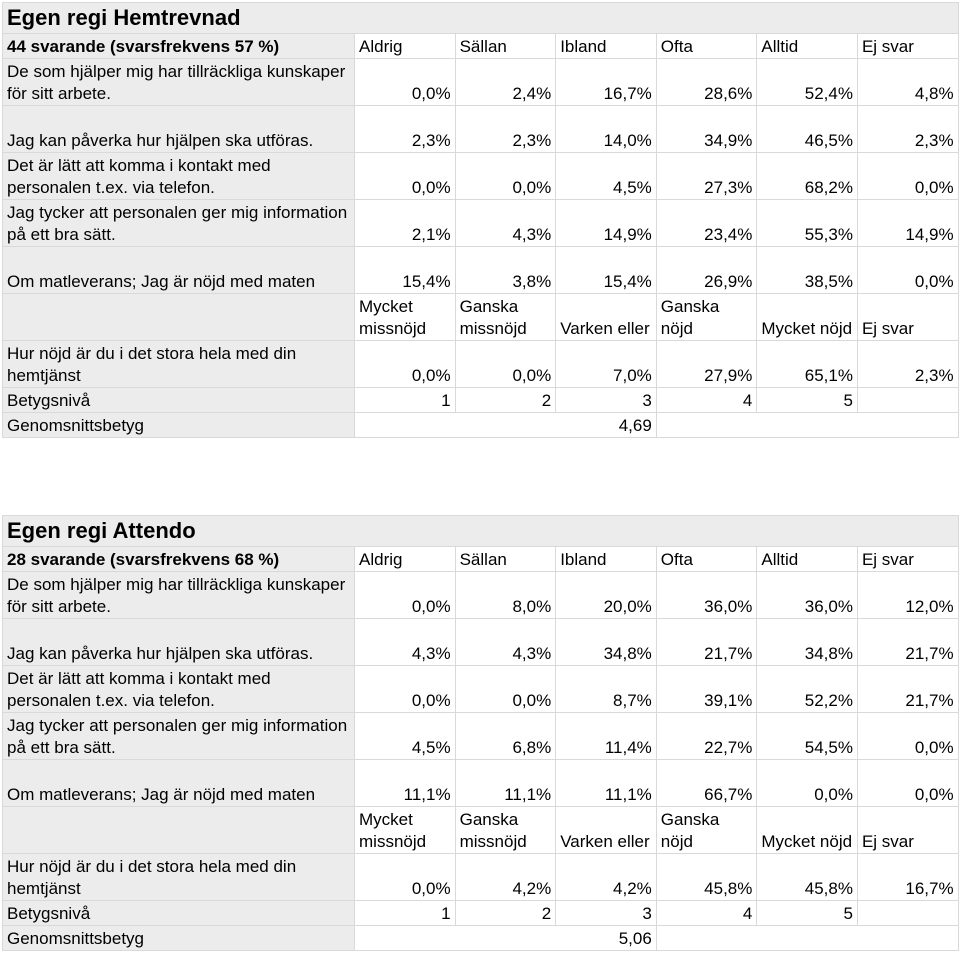 The height and width of the screenshot is (979, 960). Describe the element at coordinates (807, 689) in the screenshot. I see `percent-cell: 52,2%` at that location.